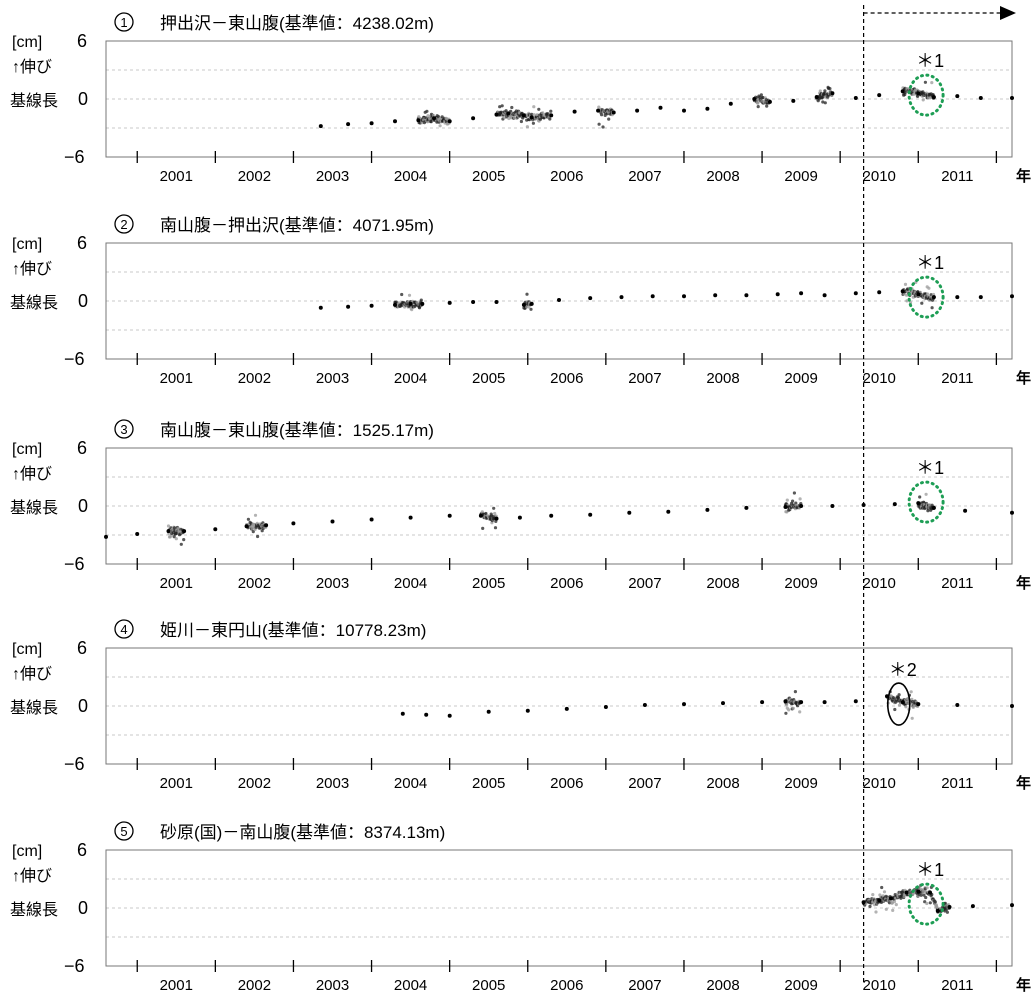 This screenshot has width=1036, height=1002. What do you see at coordinates (297, 23) in the screenshot?
I see `panel-title: 押出沢－東山腹(基準値：4238.02m)` at bounding box center [297, 23].